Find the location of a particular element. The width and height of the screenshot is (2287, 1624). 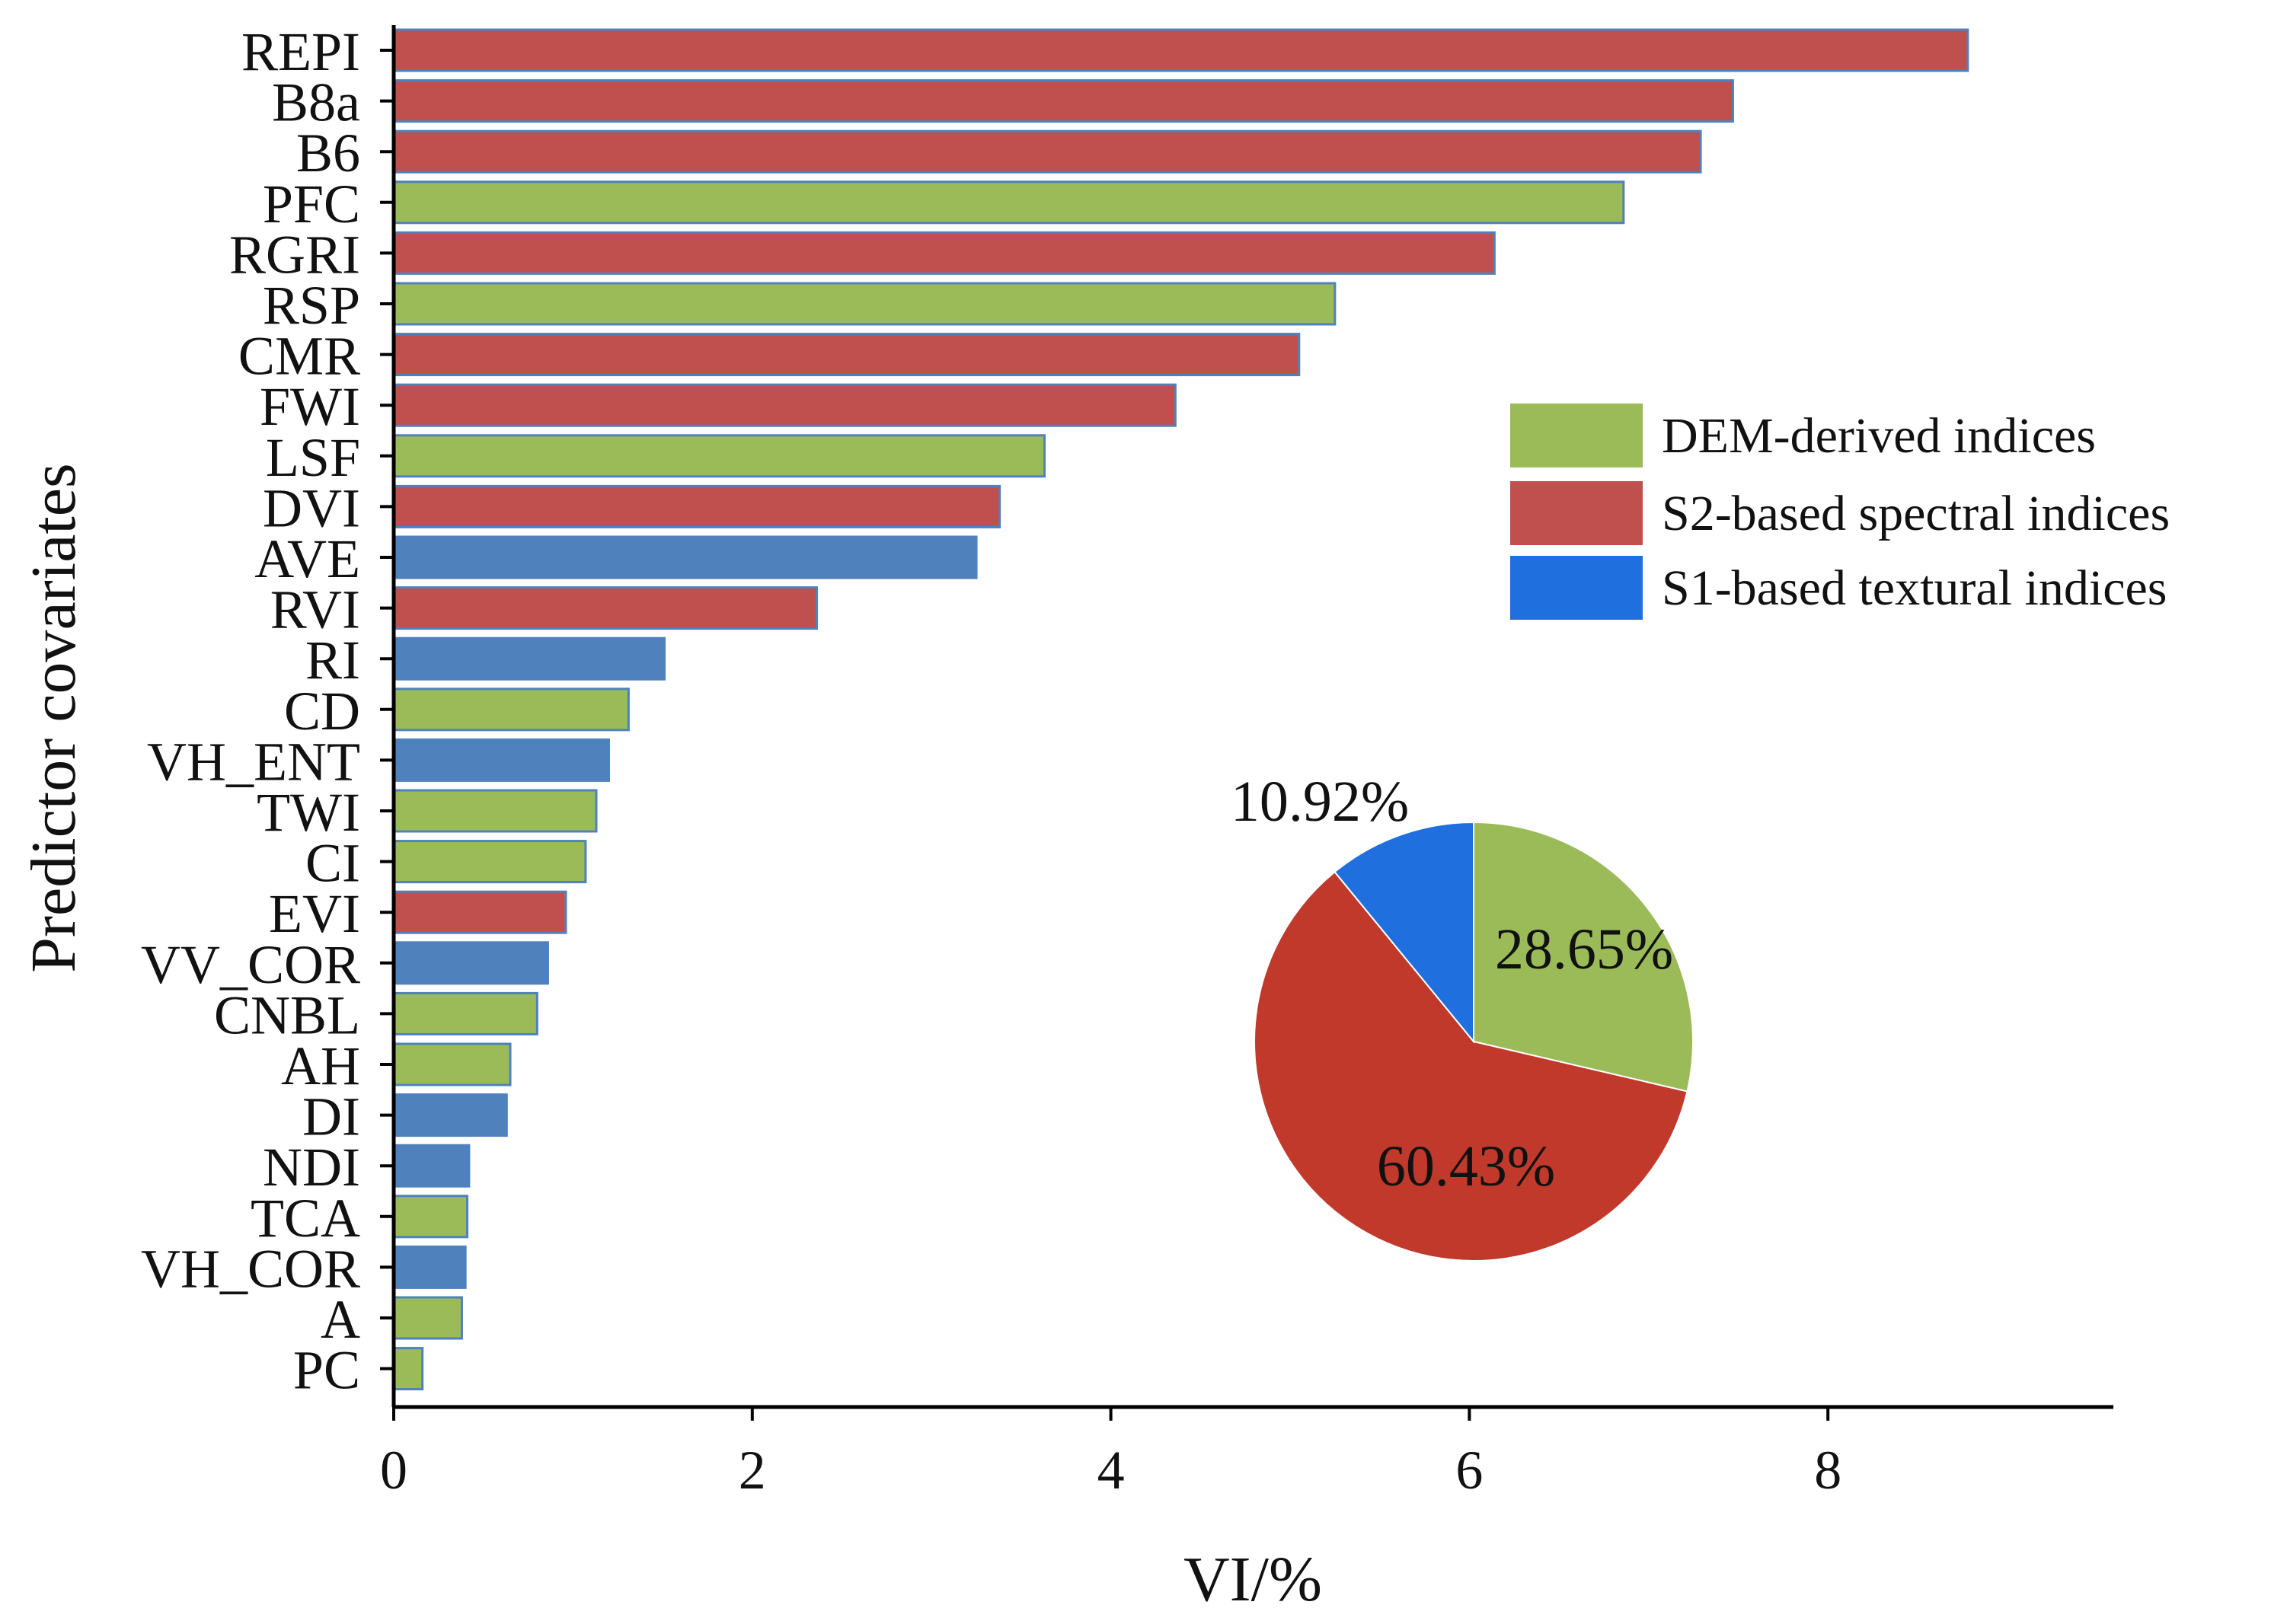

y-tick-label: VV_COR is located at coordinates (250, 965).